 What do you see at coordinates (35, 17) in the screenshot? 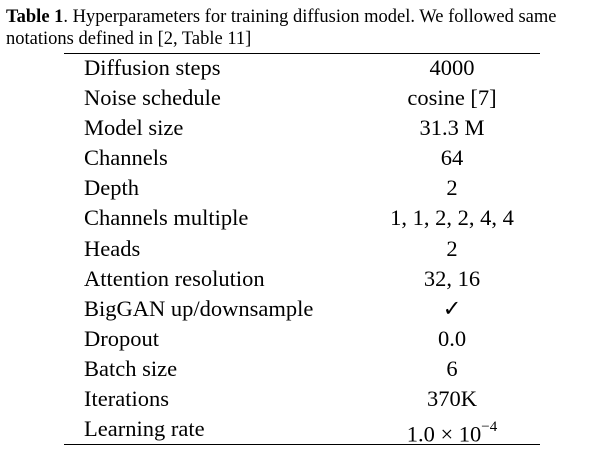
I see `table-caption-label: Table 1` at bounding box center [35, 17].